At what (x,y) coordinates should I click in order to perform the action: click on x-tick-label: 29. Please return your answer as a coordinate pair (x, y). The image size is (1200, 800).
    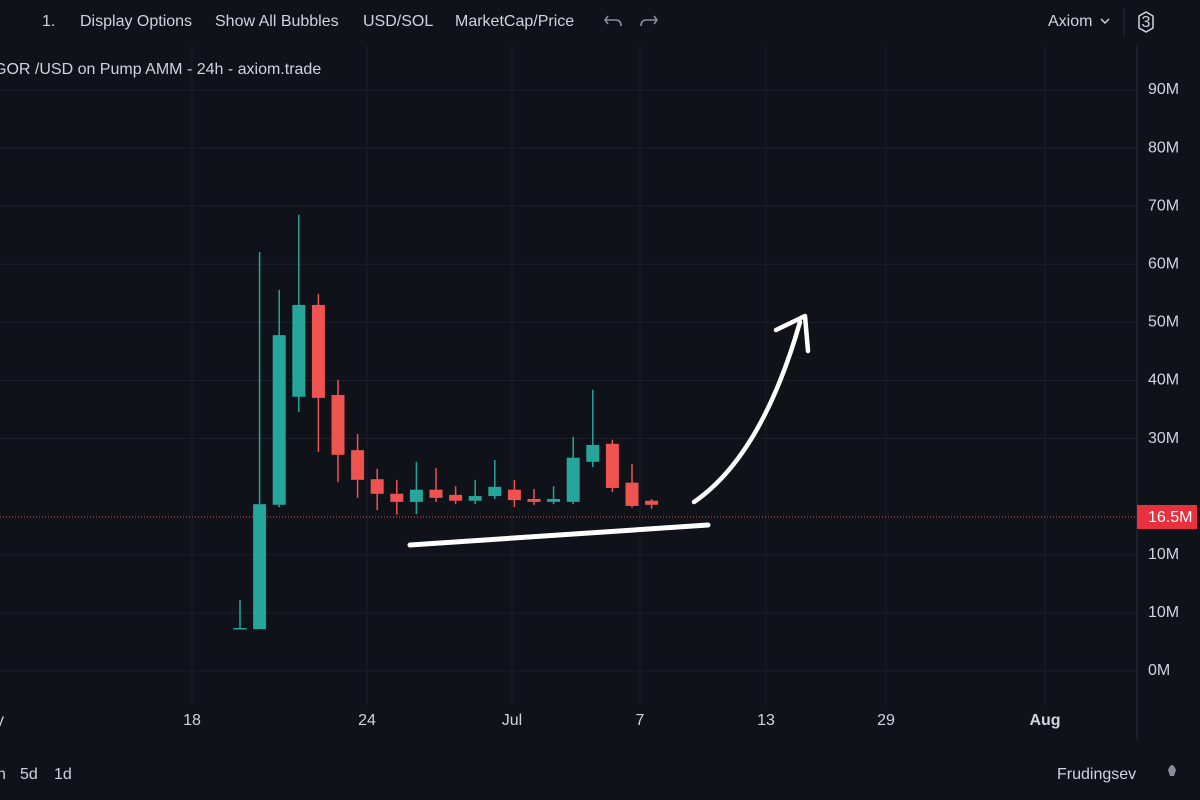
    Looking at the image, I should click on (886, 720).